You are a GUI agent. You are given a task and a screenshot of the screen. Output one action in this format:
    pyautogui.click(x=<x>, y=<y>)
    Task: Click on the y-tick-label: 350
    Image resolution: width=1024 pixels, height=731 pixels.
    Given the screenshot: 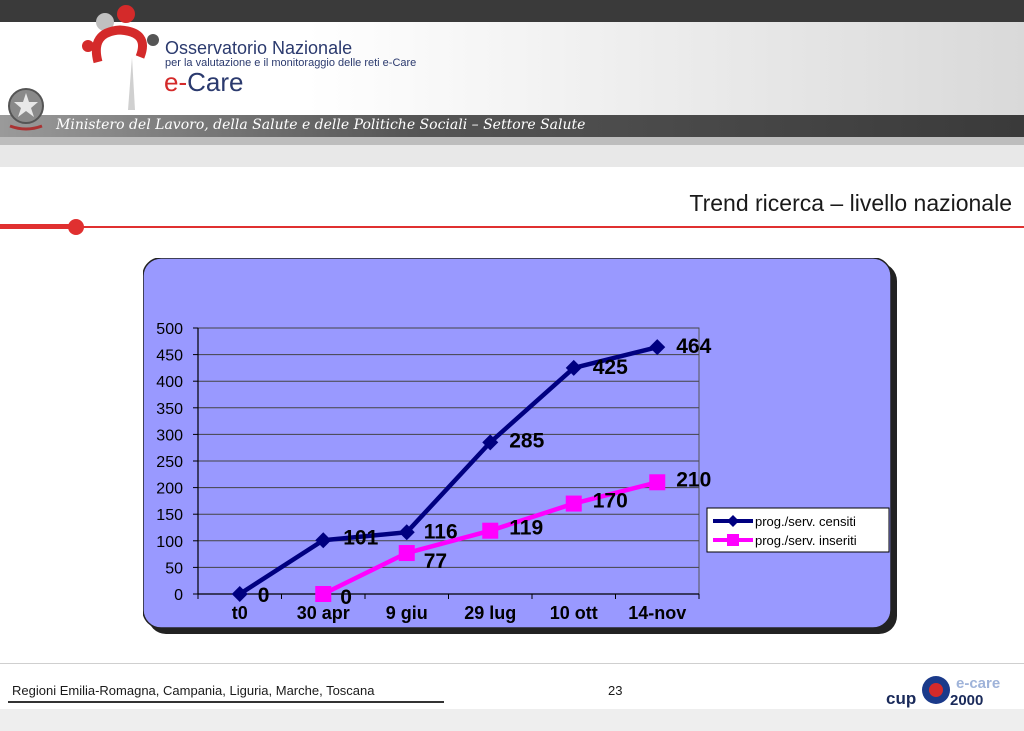 What is the action you would take?
    pyautogui.click(x=169, y=409)
    